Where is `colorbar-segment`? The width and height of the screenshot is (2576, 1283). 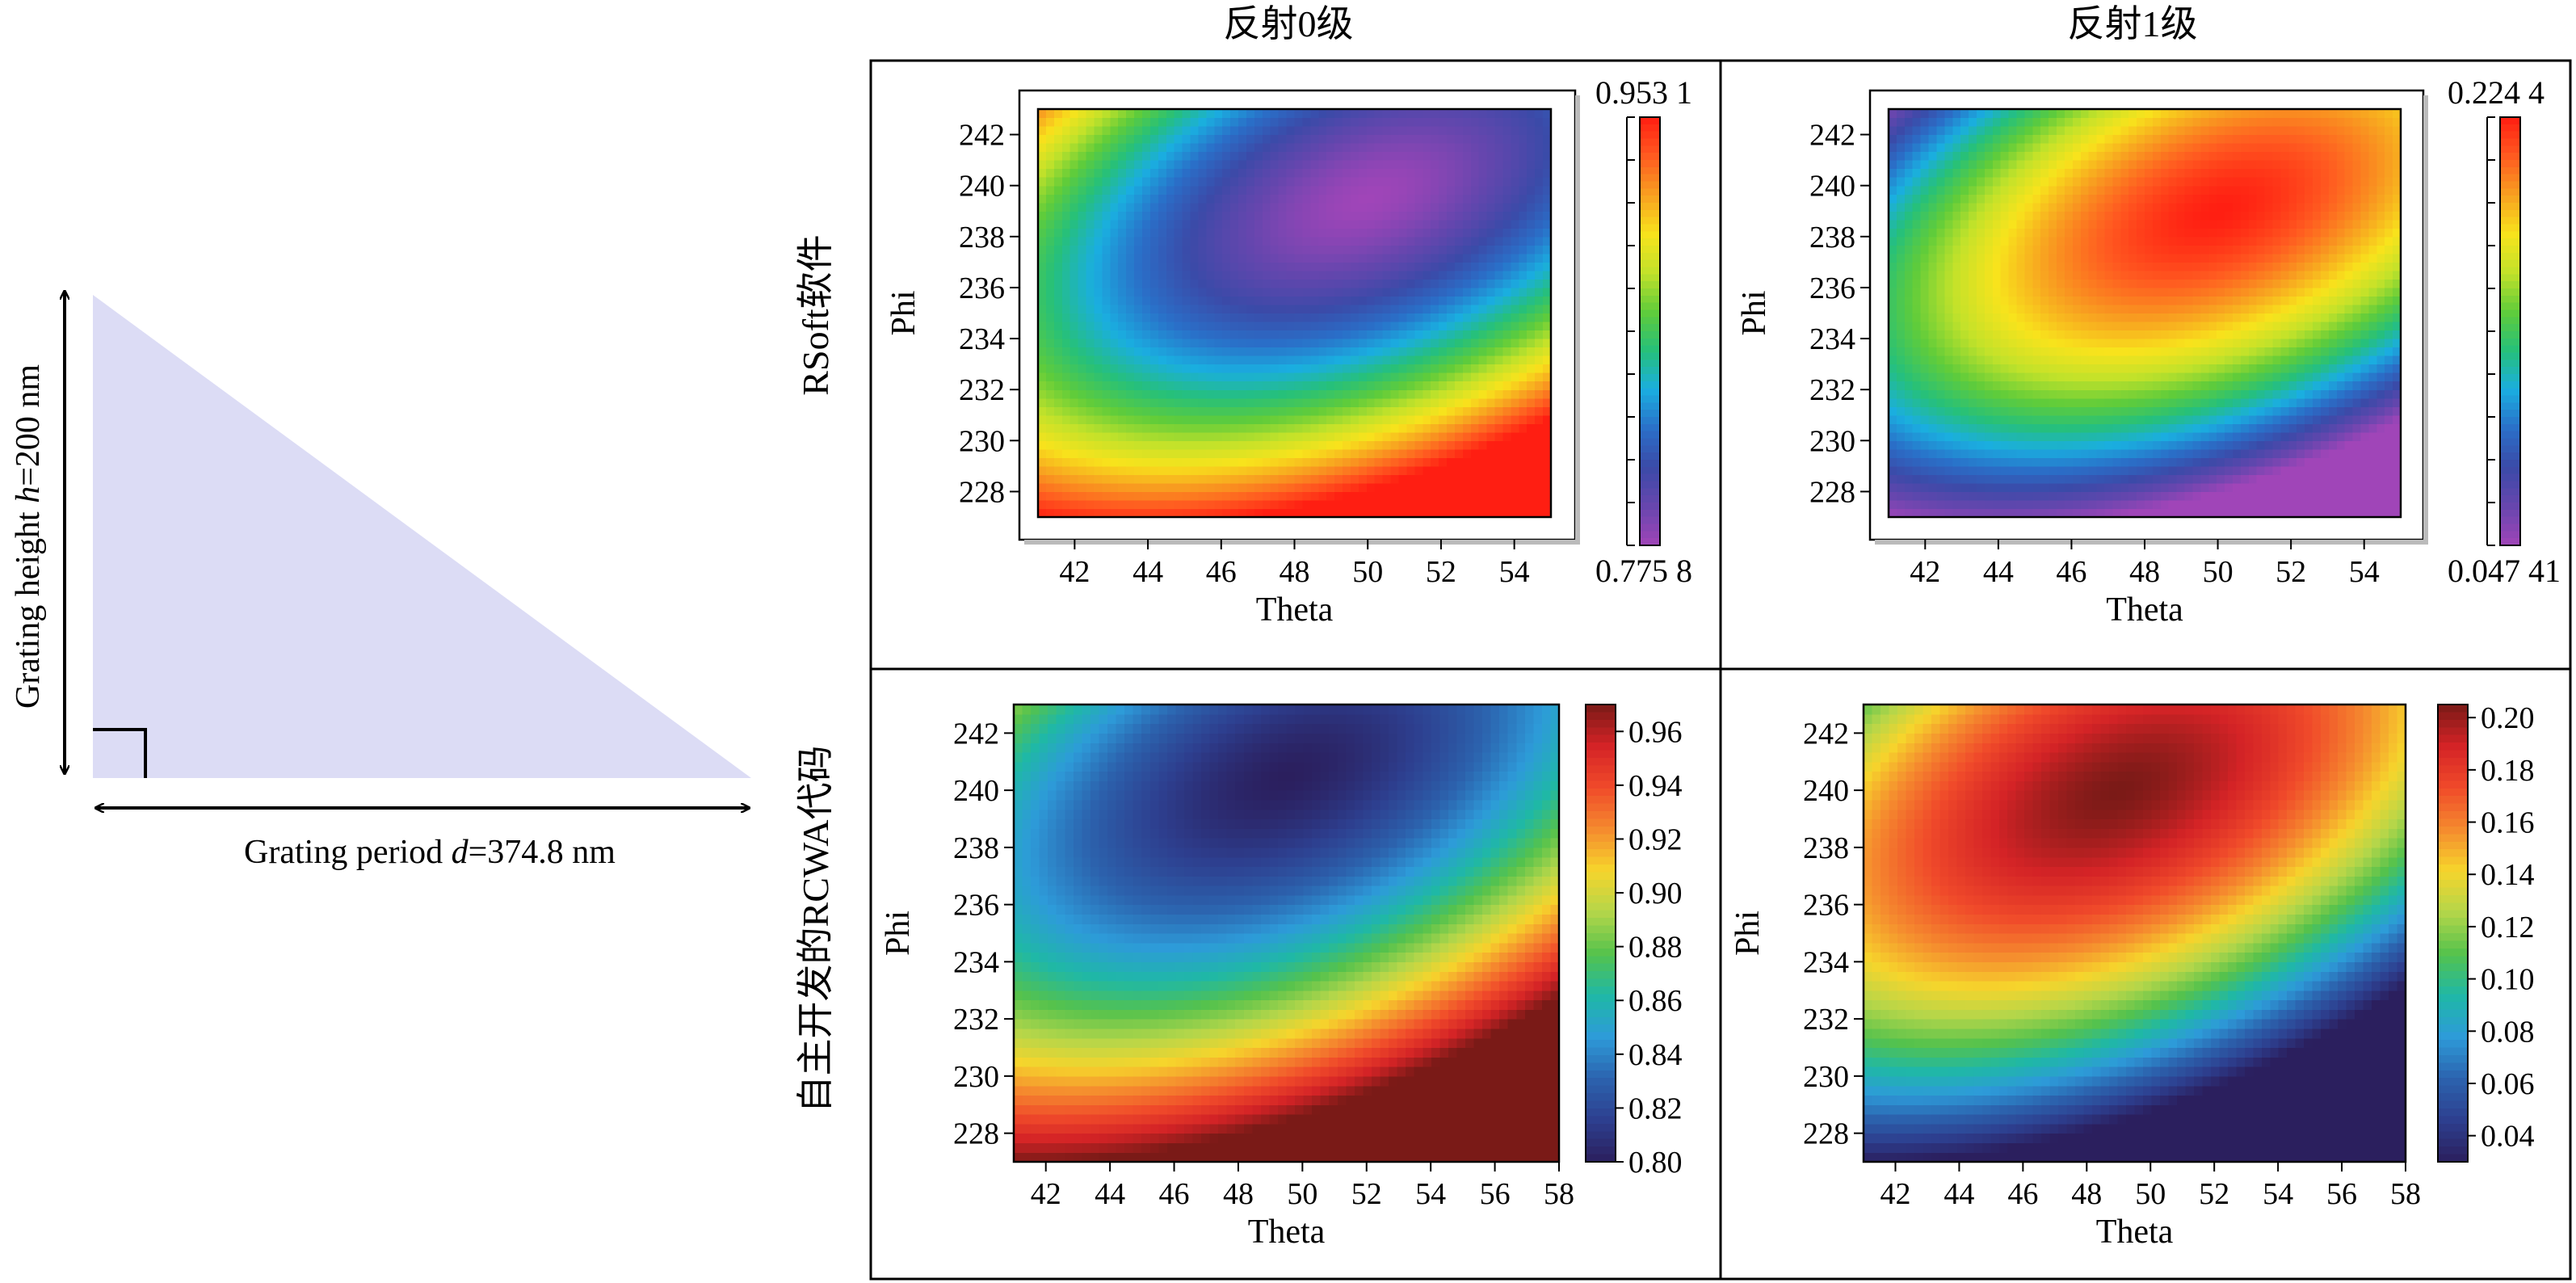
colorbar-segment is located at coordinates (1650, 485).